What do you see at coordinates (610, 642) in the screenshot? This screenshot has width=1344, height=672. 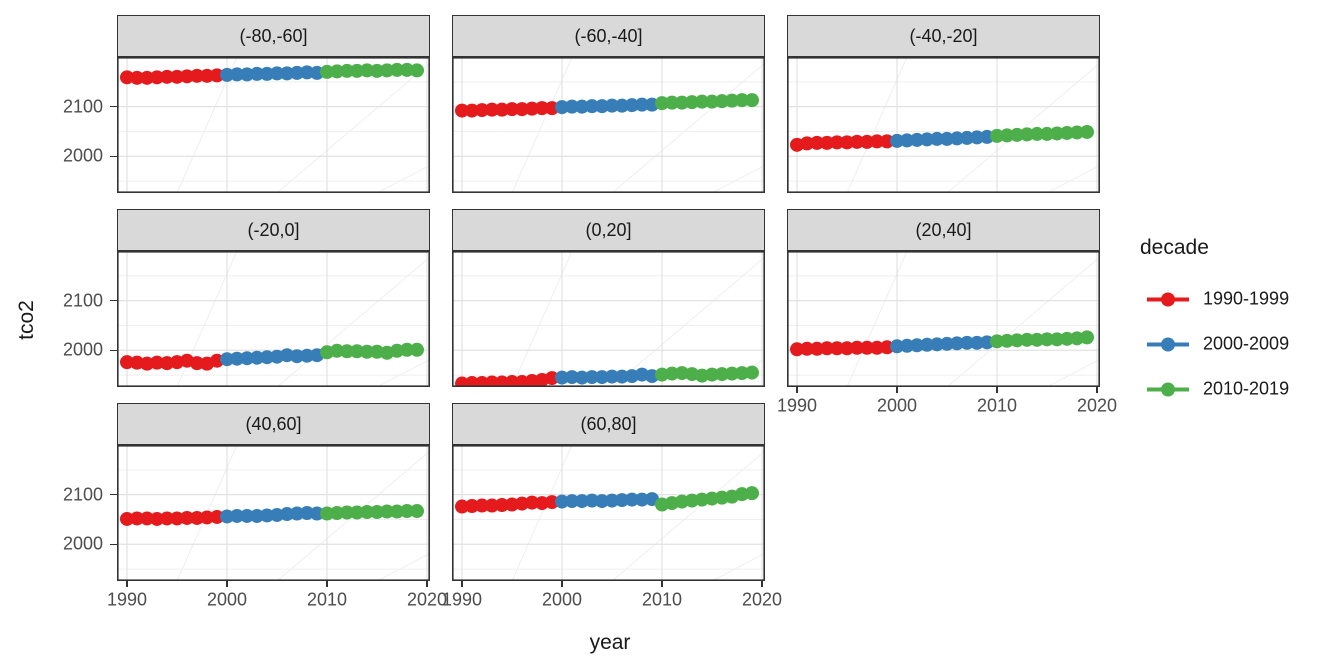 I see `x-axis-title: year` at bounding box center [610, 642].